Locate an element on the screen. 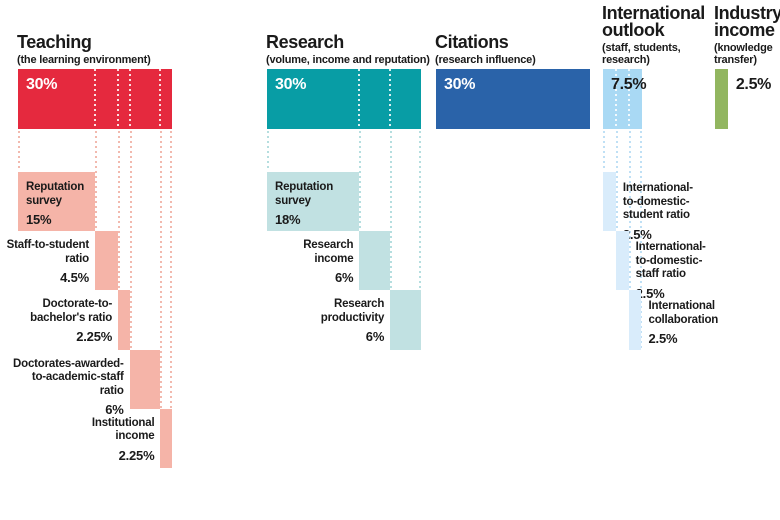 The height and width of the screenshot is (520, 780). citations-weight-value: 30% is located at coordinates (460, 84).